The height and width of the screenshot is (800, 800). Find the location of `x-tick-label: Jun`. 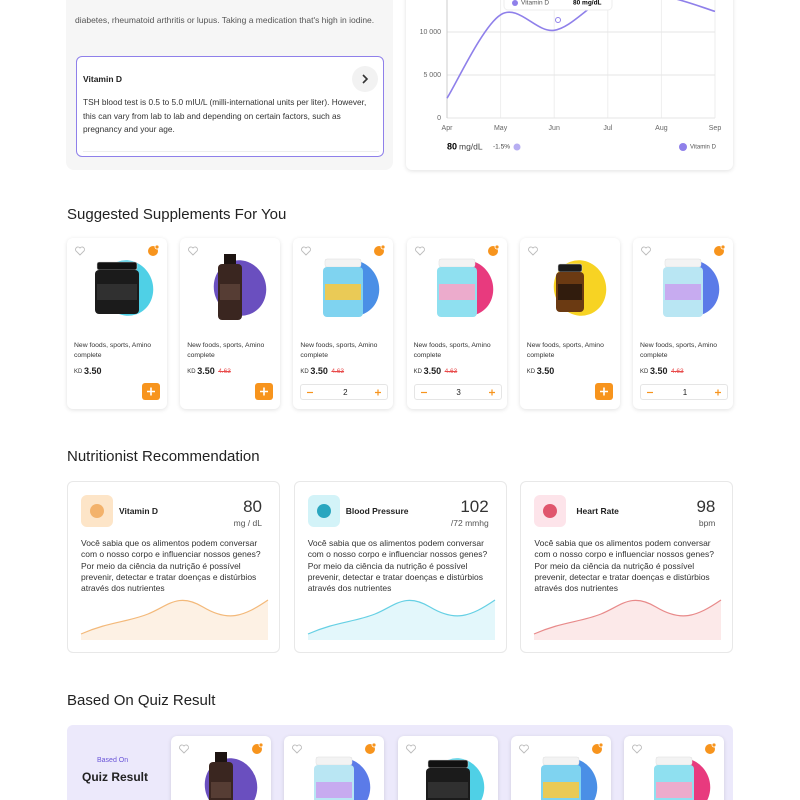

x-tick-label: Jun is located at coordinates (554, 128).